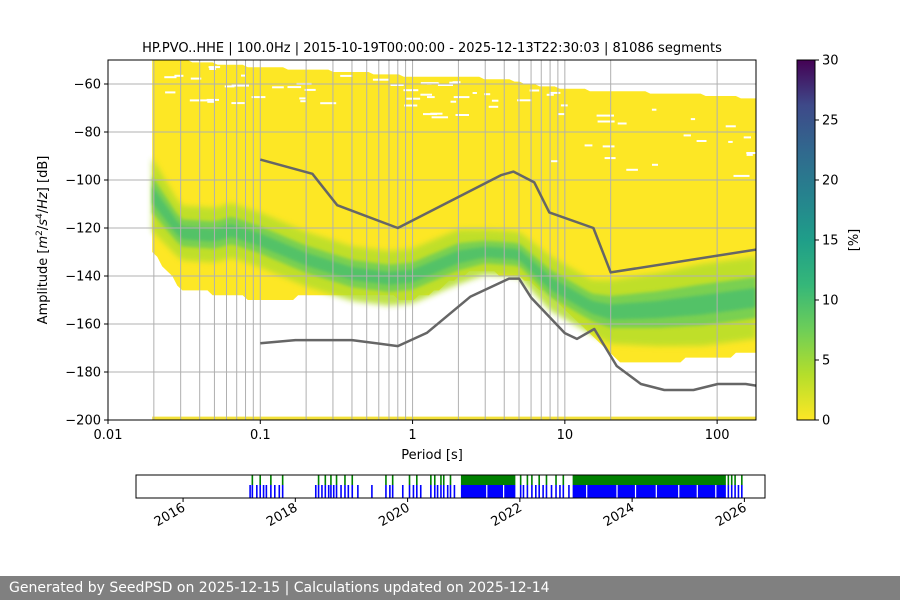  I want to click on timeline-axis: 2016 2018 2020 2022 2024 2026, so click(450, 514).